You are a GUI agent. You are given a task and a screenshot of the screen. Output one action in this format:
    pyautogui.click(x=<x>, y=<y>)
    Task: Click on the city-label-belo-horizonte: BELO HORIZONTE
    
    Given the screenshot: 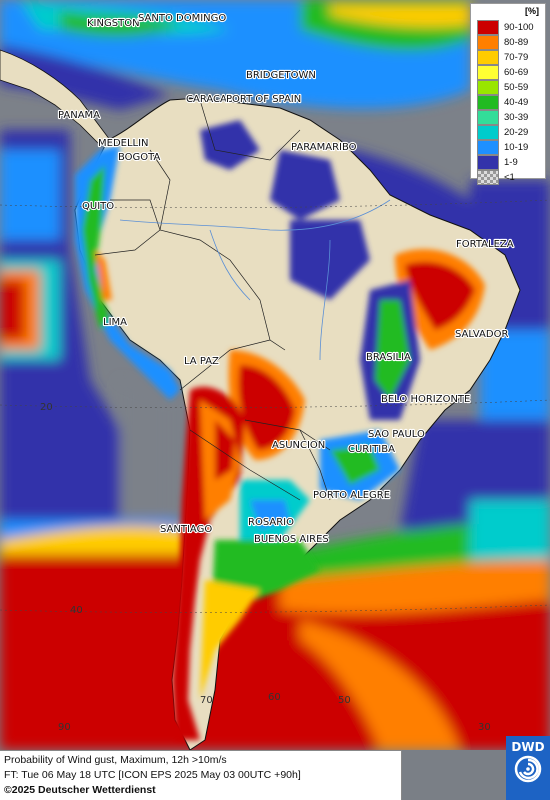 What is the action you would take?
    pyautogui.click(x=425, y=399)
    